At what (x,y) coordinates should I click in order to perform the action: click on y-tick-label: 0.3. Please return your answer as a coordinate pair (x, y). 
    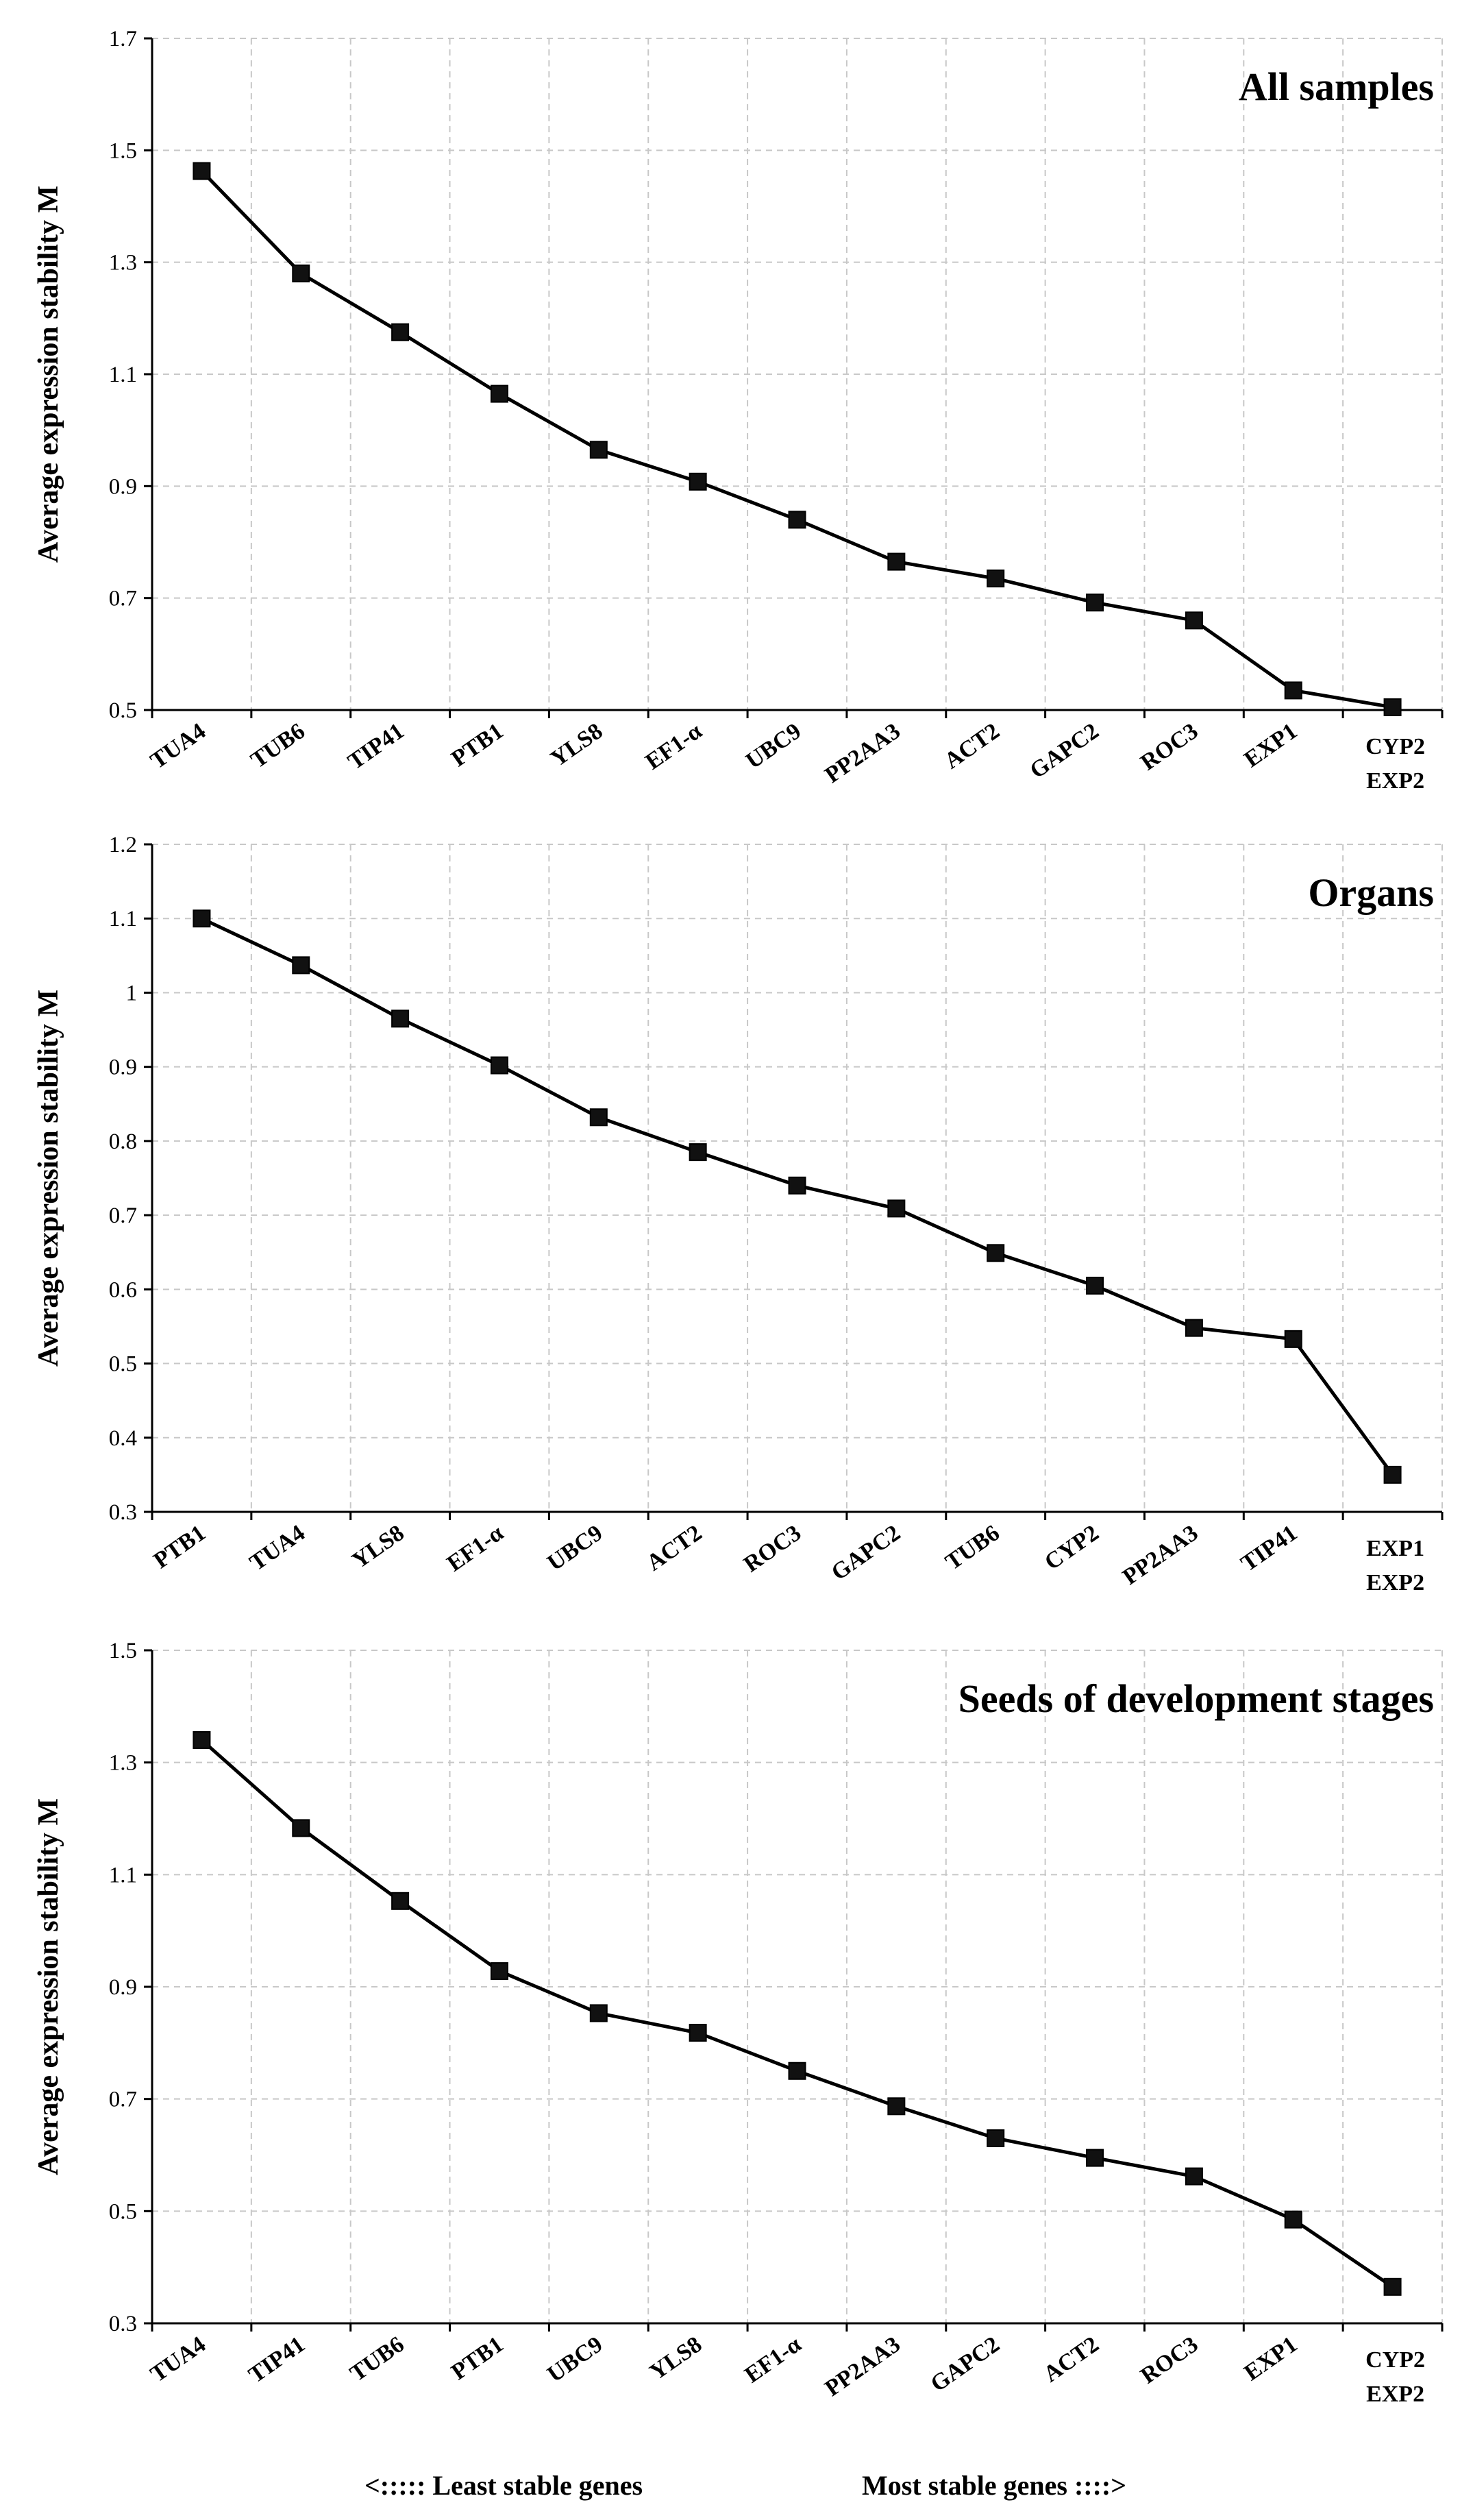
    Looking at the image, I should click on (123, 1512).